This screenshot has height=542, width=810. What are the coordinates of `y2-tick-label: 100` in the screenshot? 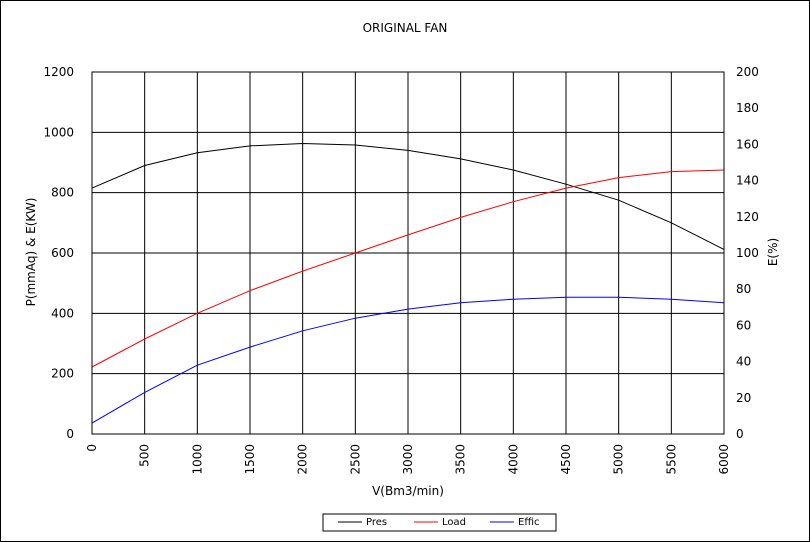 It's located at (747, 253).